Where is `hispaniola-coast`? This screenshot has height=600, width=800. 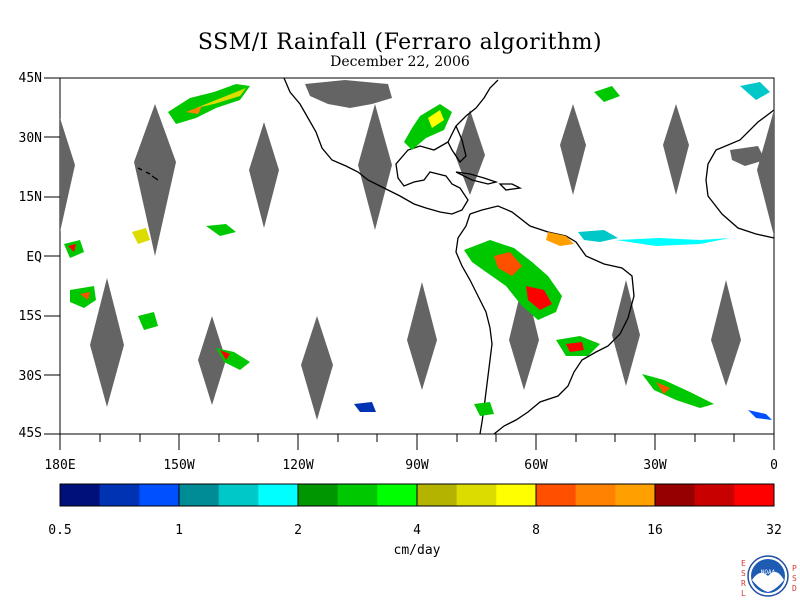
hispaniola-coast is located at coordinates (510, 187).